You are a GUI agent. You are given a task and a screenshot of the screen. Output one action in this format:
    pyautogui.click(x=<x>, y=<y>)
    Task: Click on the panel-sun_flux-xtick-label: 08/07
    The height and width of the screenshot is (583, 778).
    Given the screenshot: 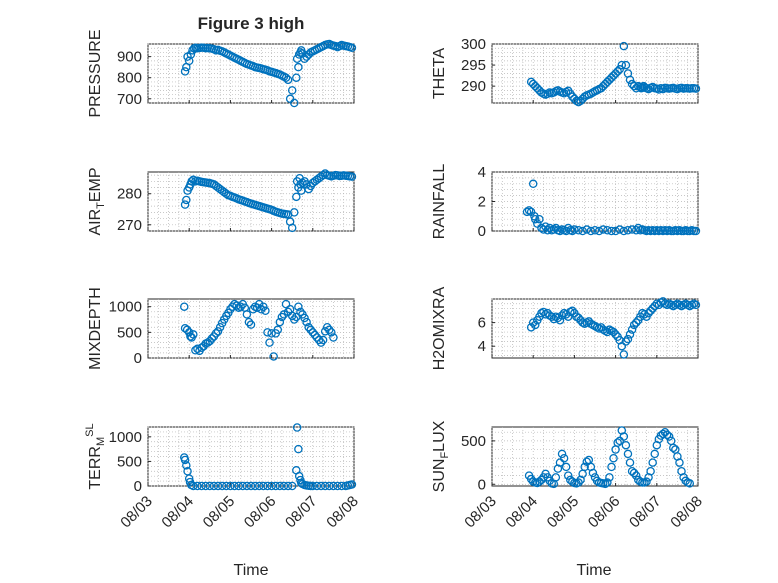 What is the action you would take?
    pyautogui.click(x=645, y=512)
    